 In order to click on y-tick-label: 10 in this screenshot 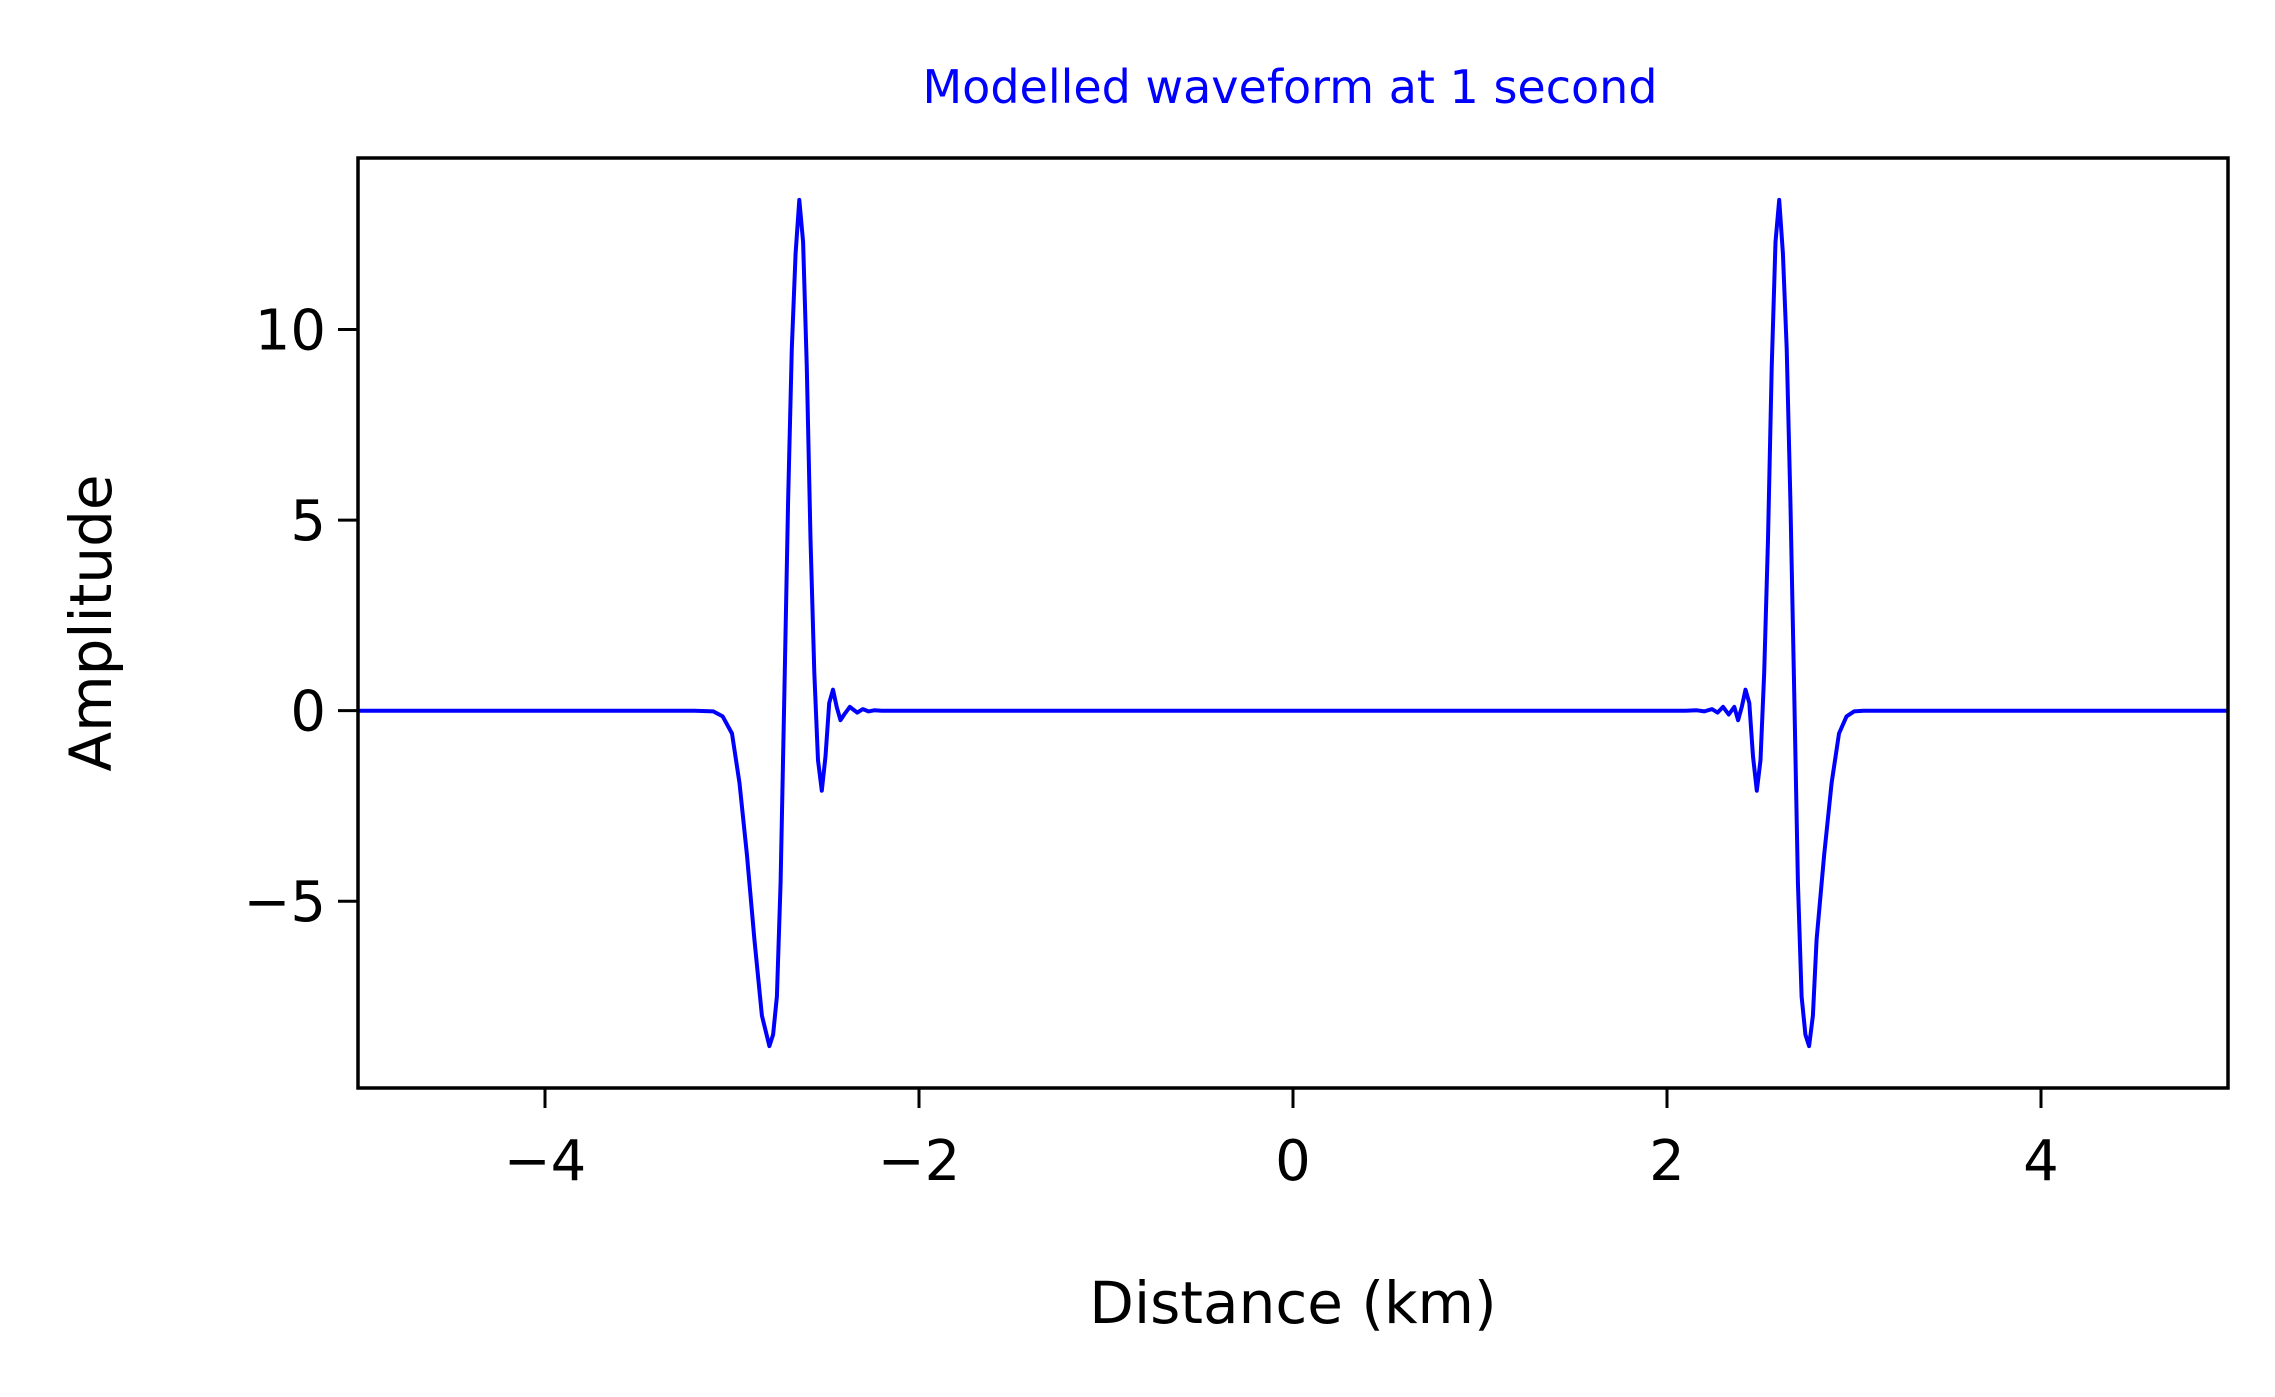, I will do `click(290, 331)`.